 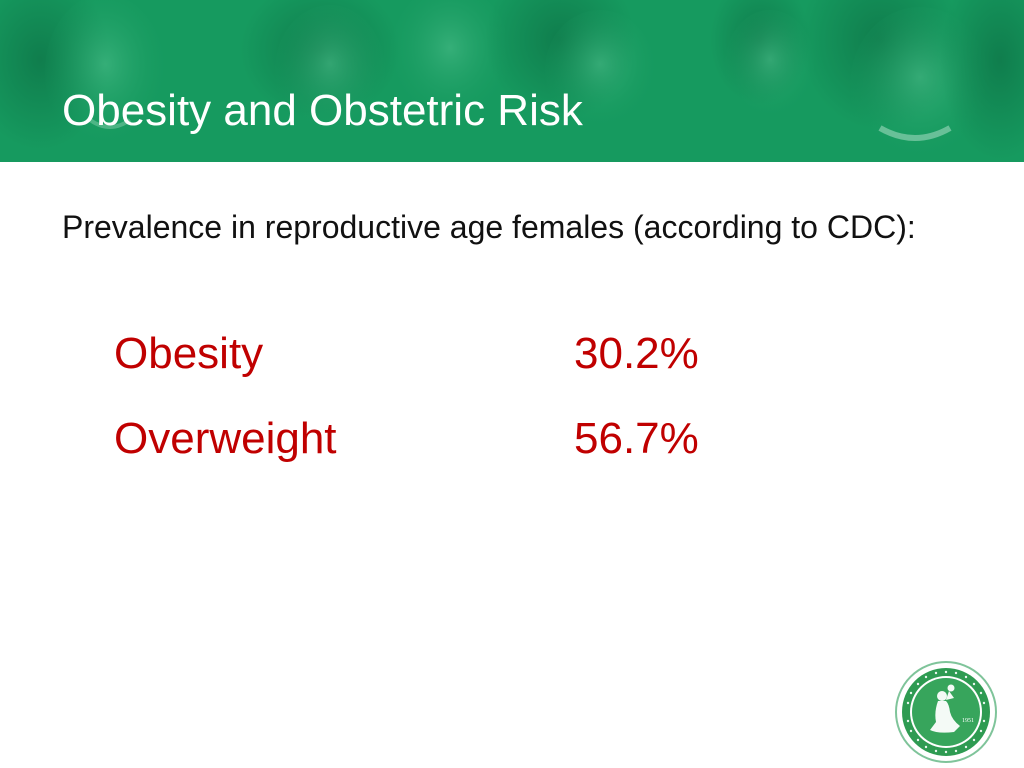 I want to click on stat-row-overweight: Overweight 56.7%, so click(x=464, y=439).